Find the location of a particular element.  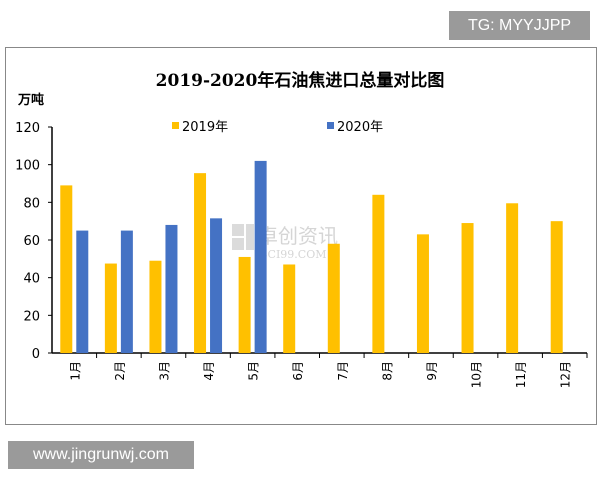

x-tick-label: 7月 is located at coordinates (343, 371).